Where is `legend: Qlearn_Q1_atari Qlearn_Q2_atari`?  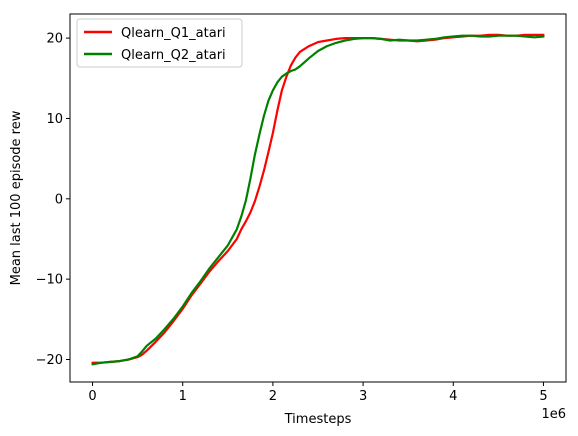
legend: Qlearn_Q1_atari Qlearn_Q2_atari is located at coordinates (159, 43).